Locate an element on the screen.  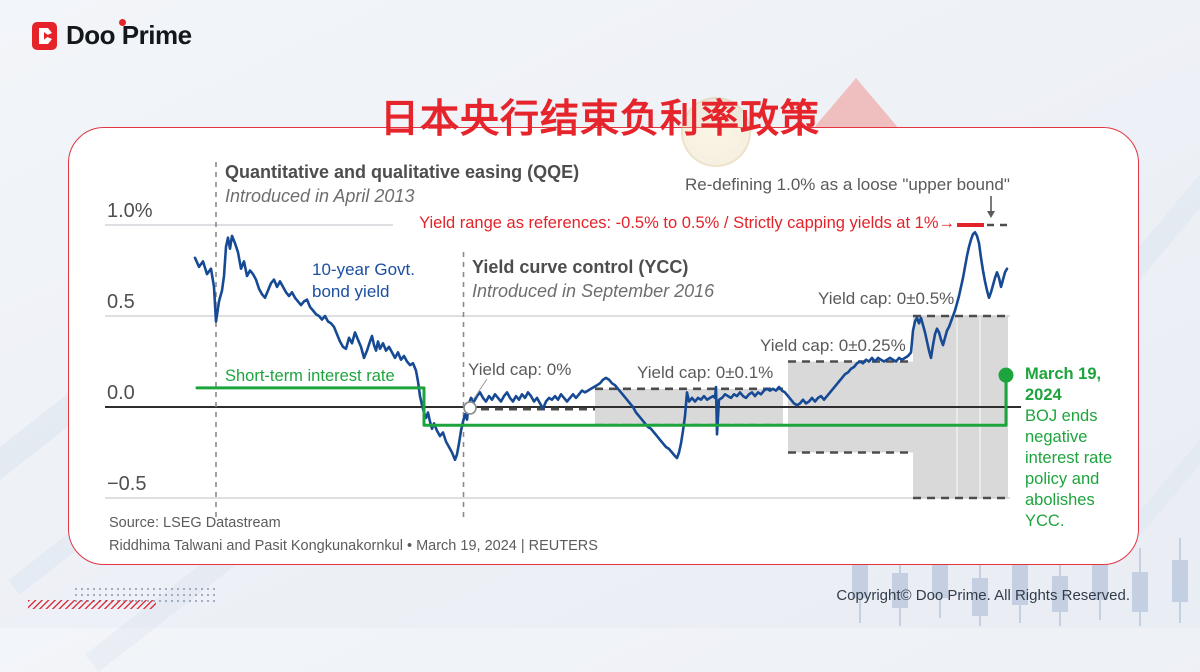
logo-dot is located at coordinates (122, 22).